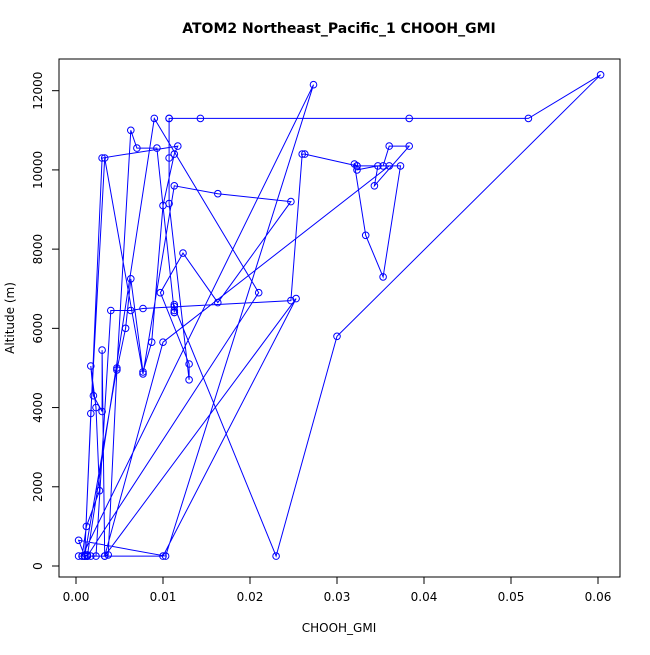 The height and width of the screenshot is (655, 650). What do you see at coordinates (338, 29) in the screenshot?
I see `chart-title: ATOM2 Northeast_Pacific_1 CHOOH_GMI` at bounding box center [338, 29].